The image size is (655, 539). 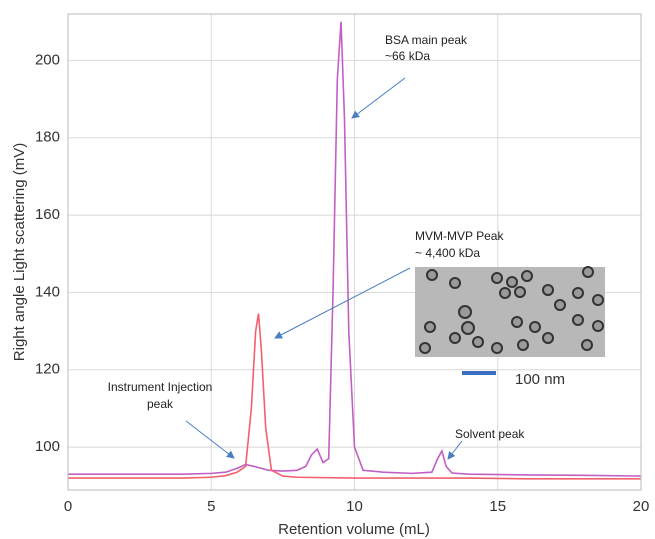 What do you see at coordinates (47, 214) in the screenshot?
I see `y-tick-label: 160` at bounding box center [47, 214].